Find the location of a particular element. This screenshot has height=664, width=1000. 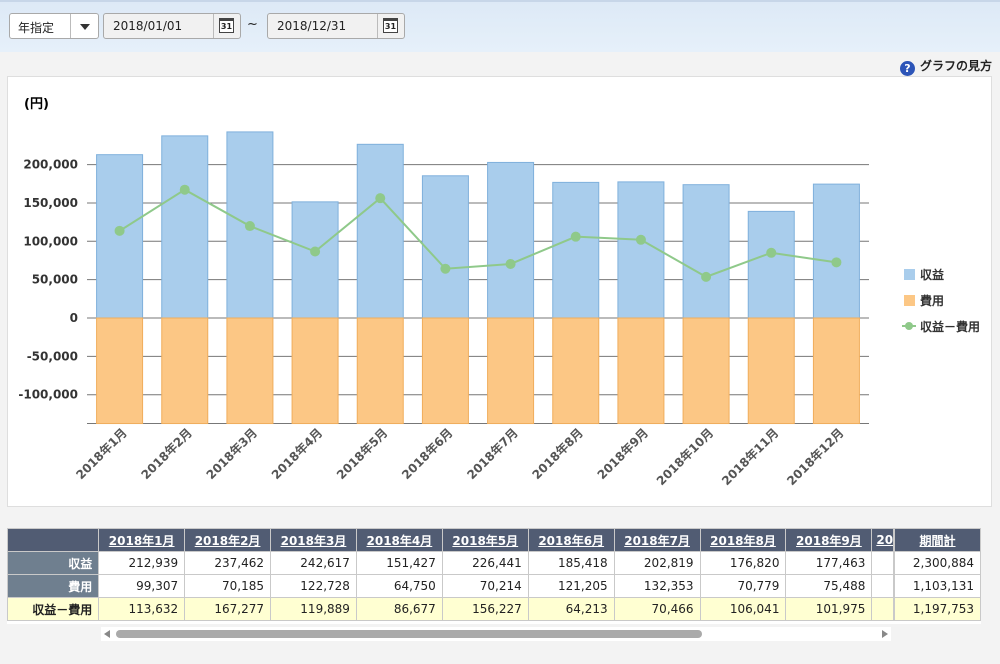

table-cell: 151,427 is located at coordinates (399, 563).